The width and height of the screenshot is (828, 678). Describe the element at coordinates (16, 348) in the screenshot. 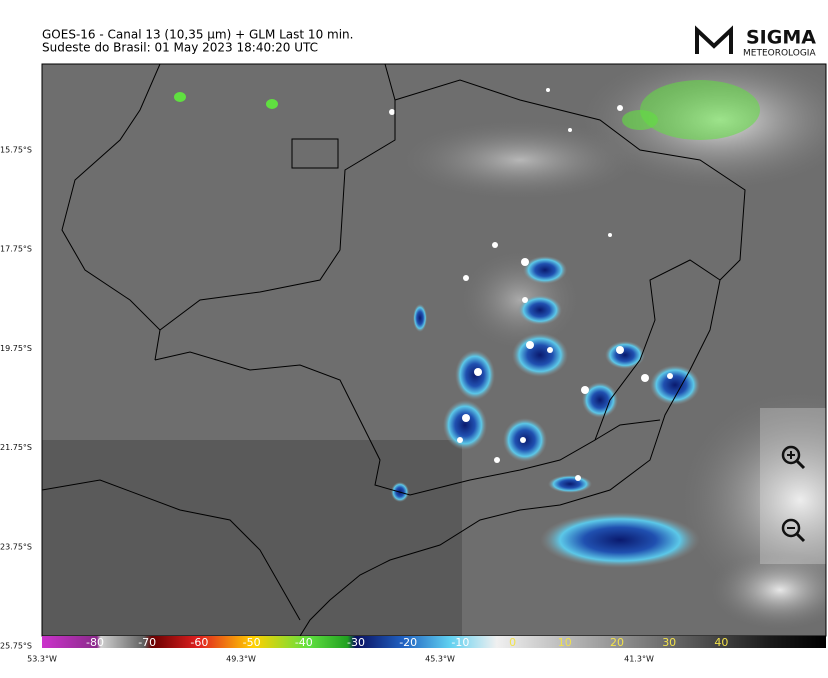

I see `latitude-label: 19.75°S` at that location.